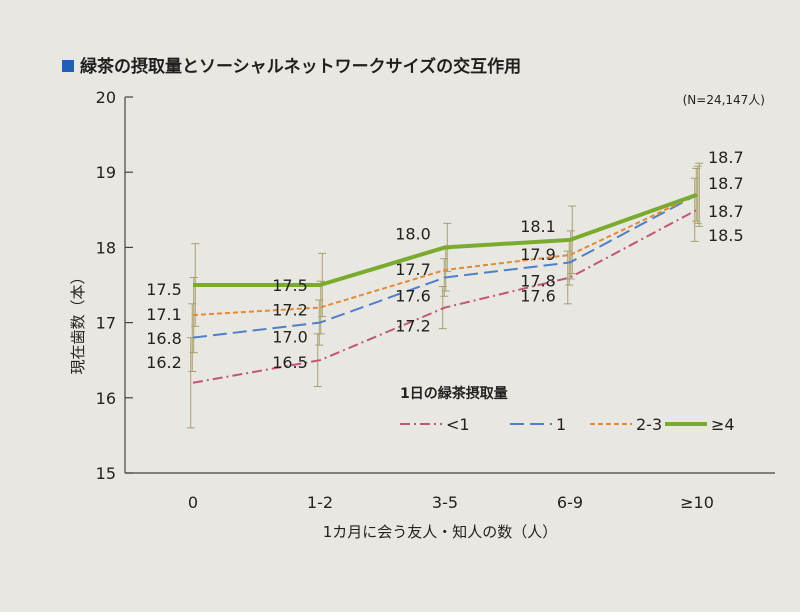 This screenshot has width=800, height=612. I want to click on data-label: 17.1, so click(164, 314).